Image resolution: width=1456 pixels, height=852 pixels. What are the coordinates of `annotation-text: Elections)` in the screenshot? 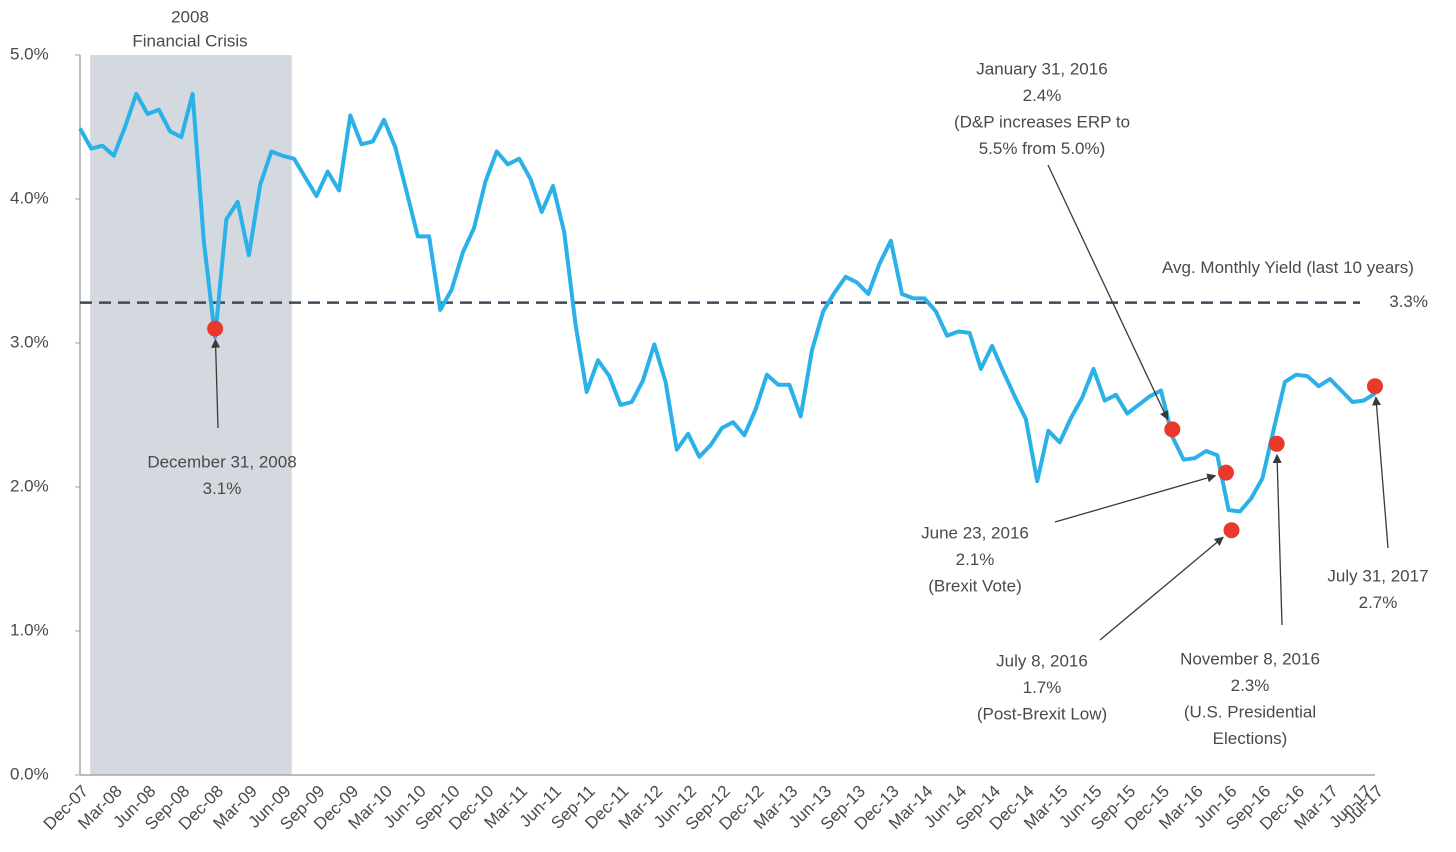 It's located at (1250, 738).